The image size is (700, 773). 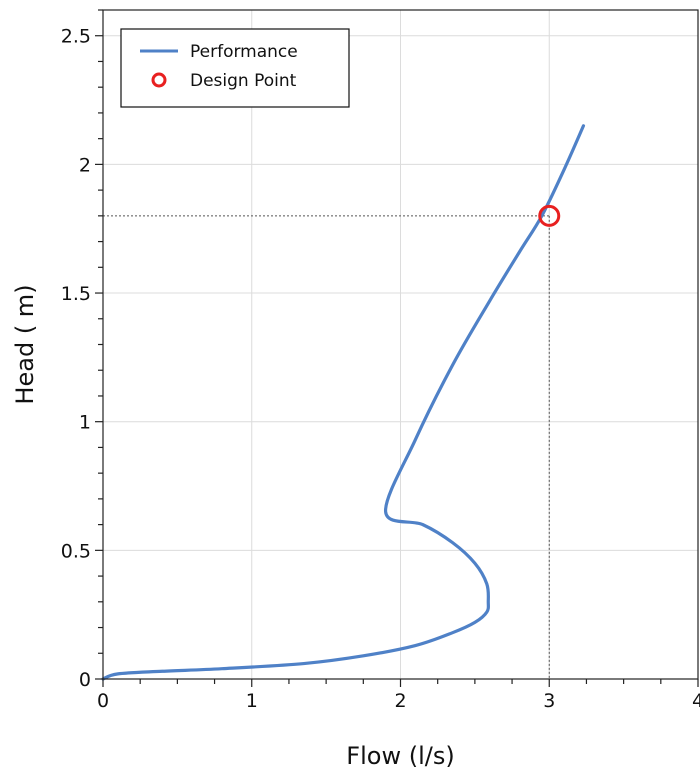 I want to click on x-tick-label: 3, so click(x=549, y=701).